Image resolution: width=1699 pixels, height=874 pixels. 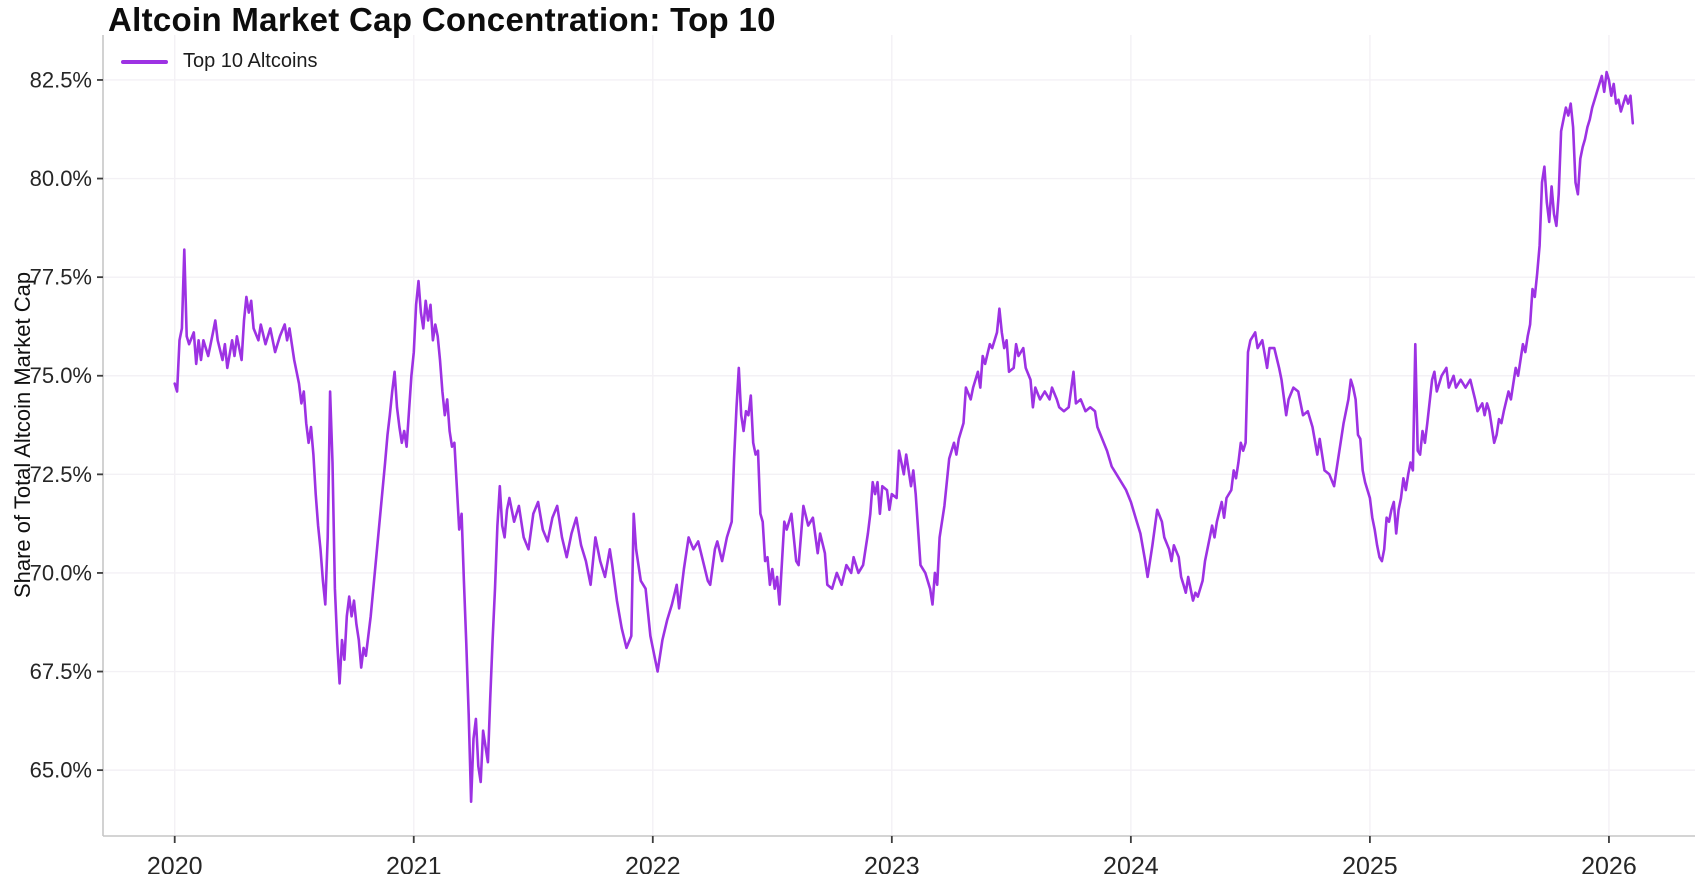 I want to click on x-tick-label: 2025, so click(x=1370, y=863).